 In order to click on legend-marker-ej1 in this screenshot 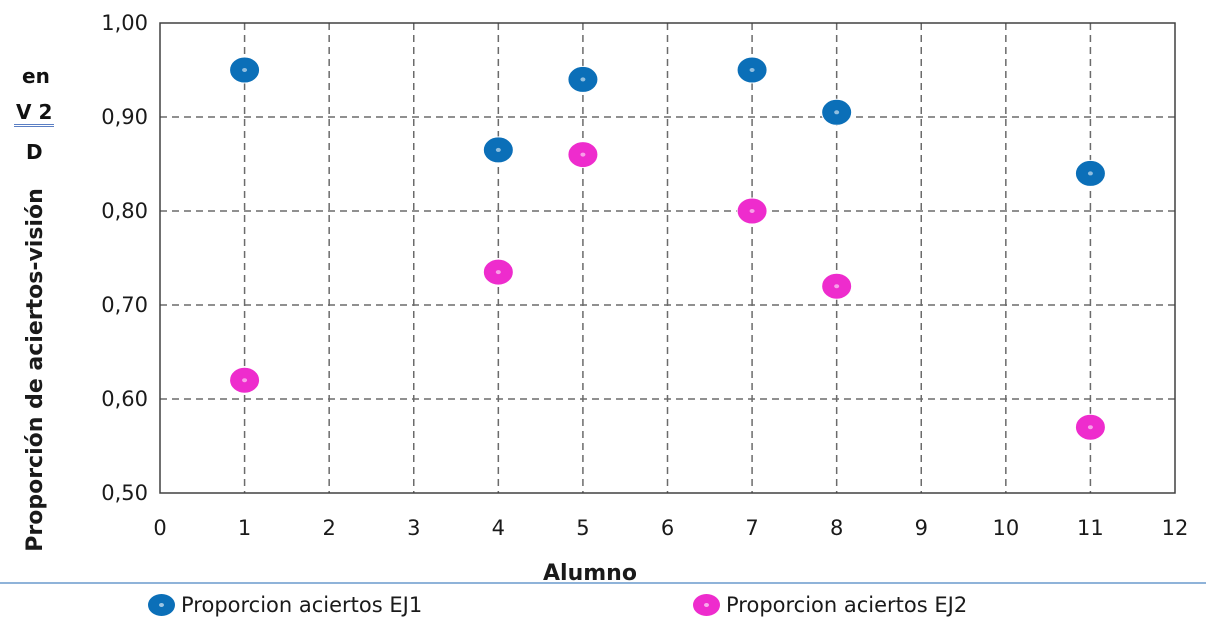, I will do `click(161, 605)`.